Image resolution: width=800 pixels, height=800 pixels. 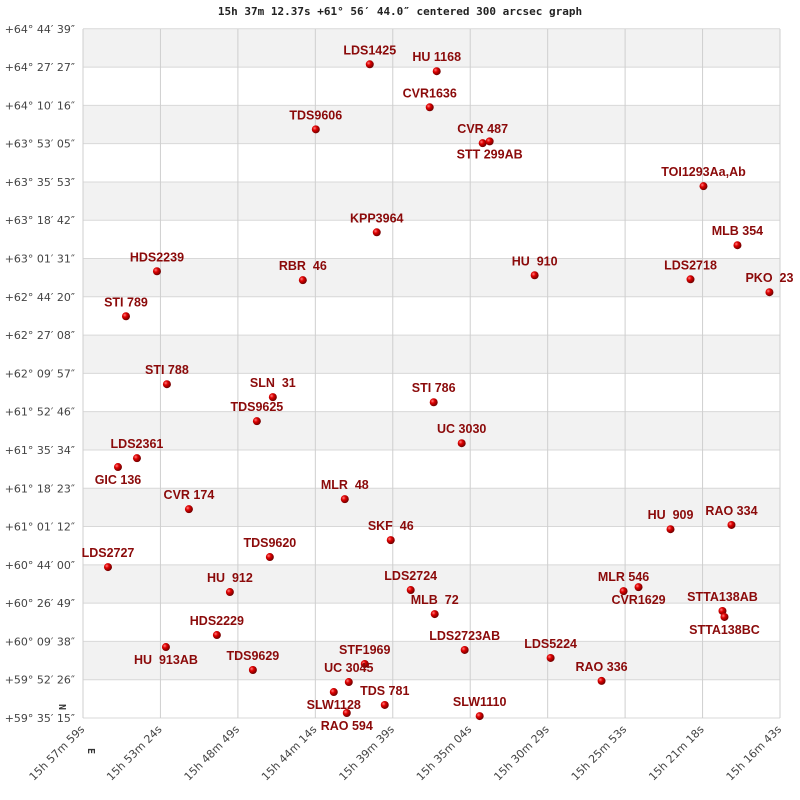 What do you see at coordinates (436, 57) in the screenshot?
I see `star-label: HU 1168` at bounding box center [436, 57].